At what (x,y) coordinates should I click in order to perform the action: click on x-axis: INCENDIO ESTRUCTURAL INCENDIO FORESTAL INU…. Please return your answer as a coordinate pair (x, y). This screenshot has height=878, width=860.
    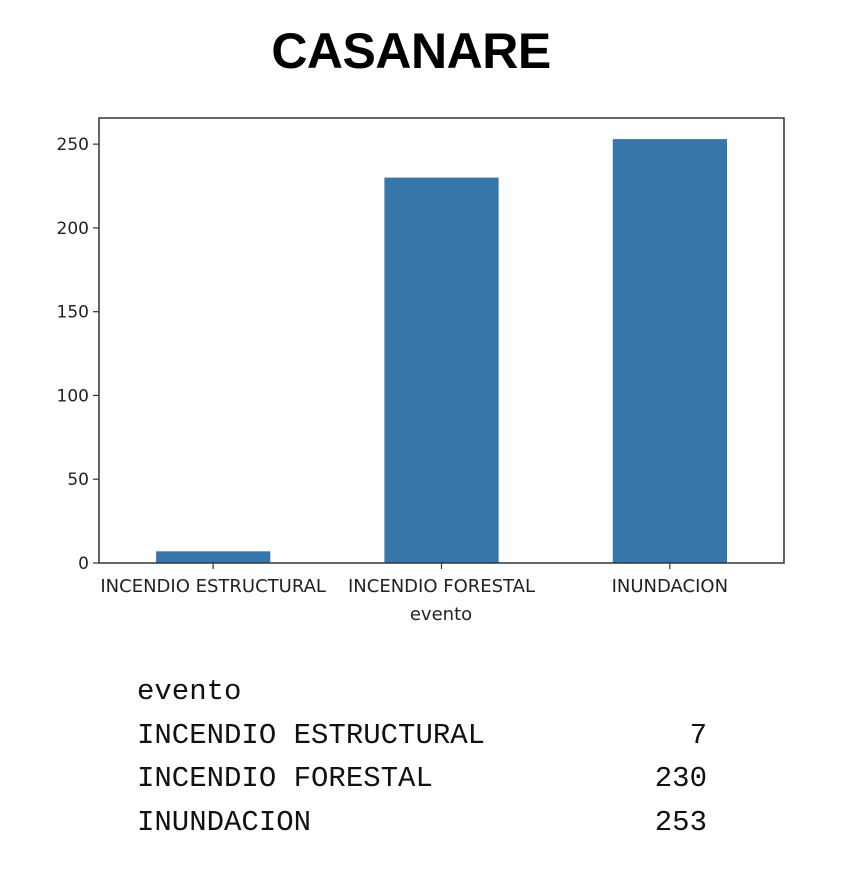
    Looking at the image, I should click on (414, 580).